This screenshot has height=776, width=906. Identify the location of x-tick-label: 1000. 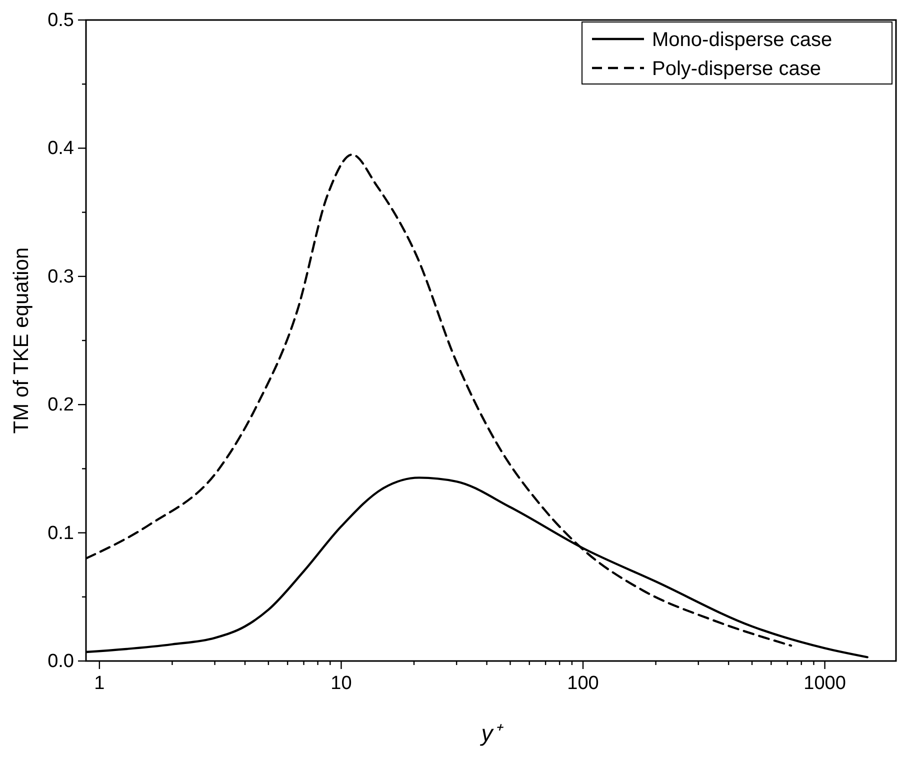
(825, 683).